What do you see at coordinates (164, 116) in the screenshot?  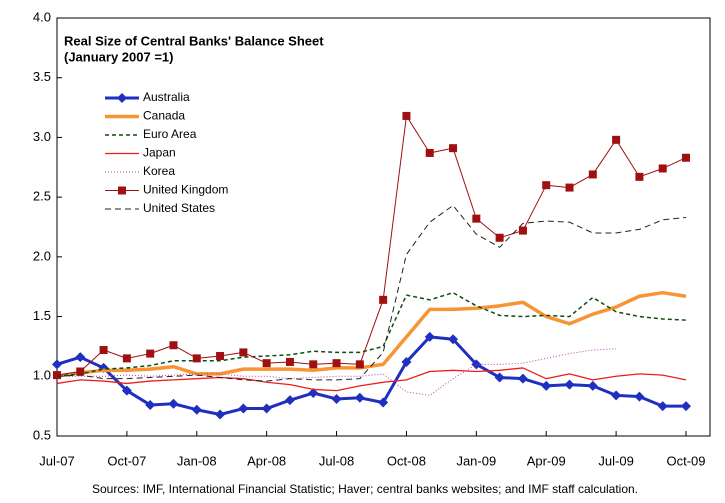 I see `legend-label: Canada` at bounding box center [164, 116].